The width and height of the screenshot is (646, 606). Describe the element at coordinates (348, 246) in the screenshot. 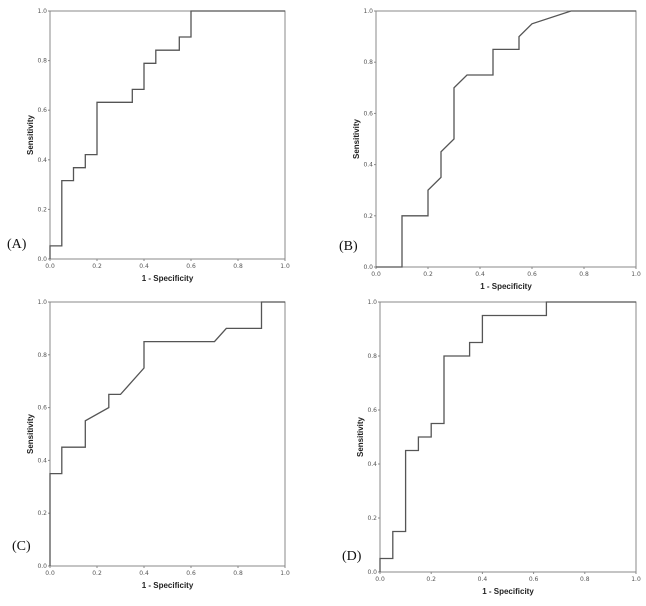

I see `panel-label: (B)` at that location.